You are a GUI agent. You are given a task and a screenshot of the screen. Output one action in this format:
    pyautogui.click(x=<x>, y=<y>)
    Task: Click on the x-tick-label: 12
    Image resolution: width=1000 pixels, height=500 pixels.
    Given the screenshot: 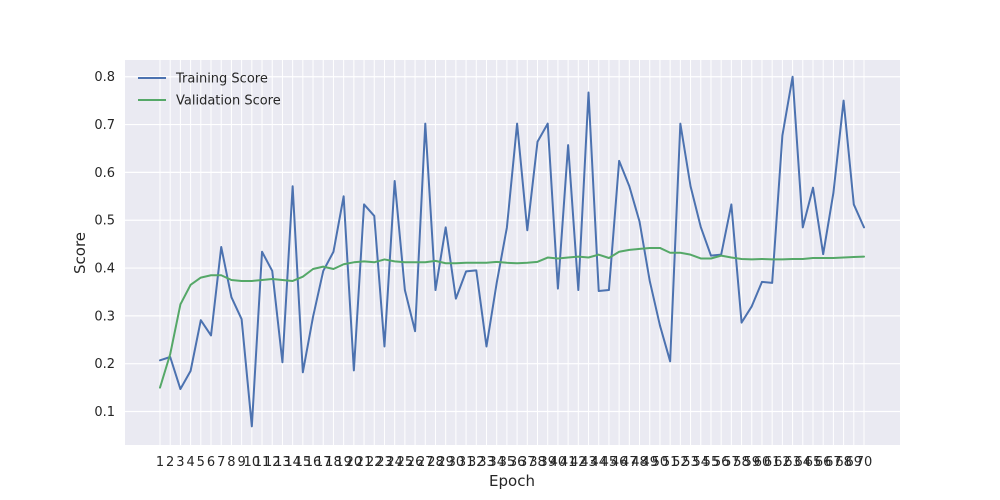 What is the action you would take?
    pyautogui.click(x=272, y=462)
    